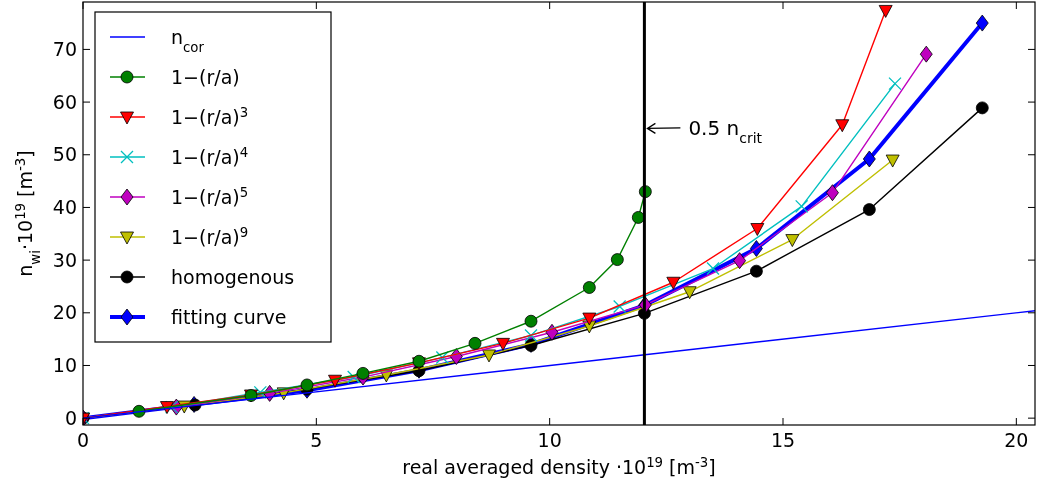  Describe the element at coordinates (1016, 440) in the screenshot. I see `x-tick-label: 20` at that location.